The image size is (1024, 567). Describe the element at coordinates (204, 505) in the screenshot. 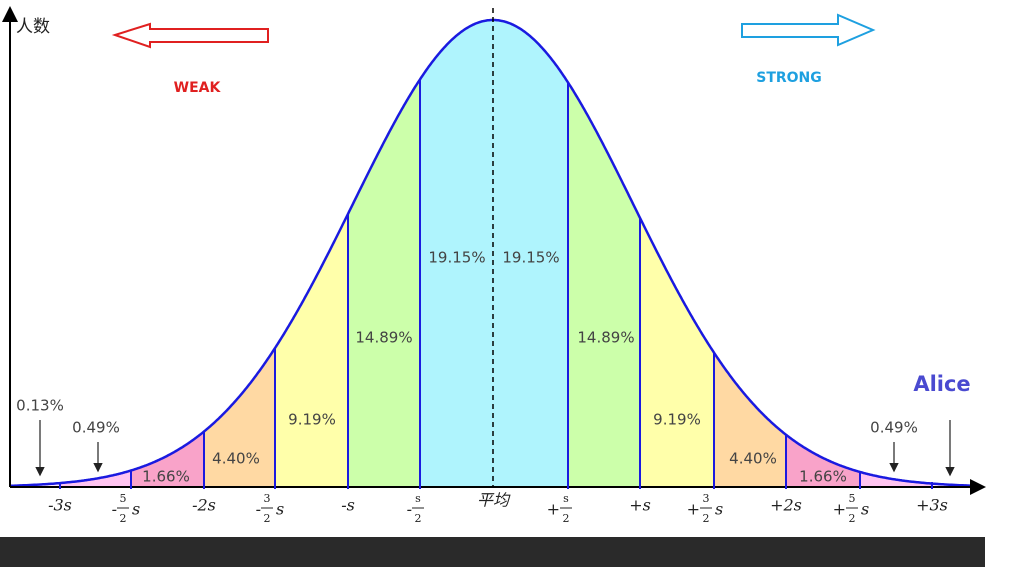

I see `x-tick-label: -2s` at that location.